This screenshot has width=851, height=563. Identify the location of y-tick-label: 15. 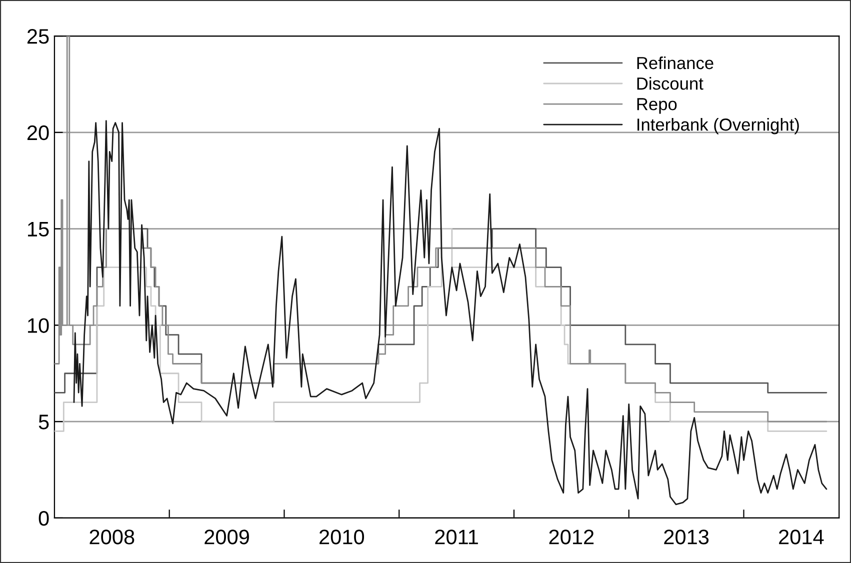
(38, 229).